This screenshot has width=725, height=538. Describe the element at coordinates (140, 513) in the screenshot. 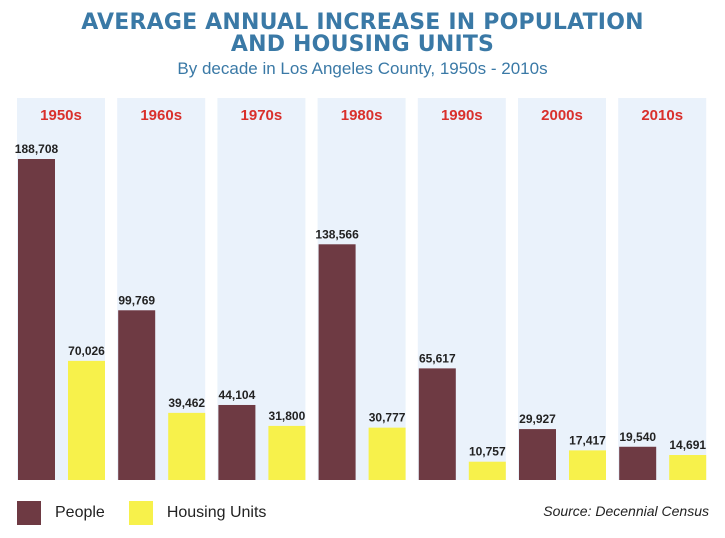

I see `legend-swatch-housing-units` at that location.